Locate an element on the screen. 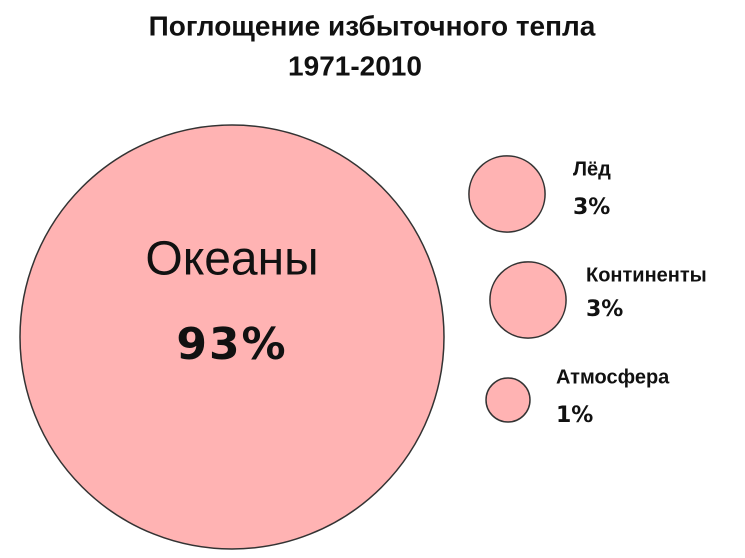 Image resolution: width=745 pixels, height=558 pixels. value-label: 1% is located at coordinates (574, 415).